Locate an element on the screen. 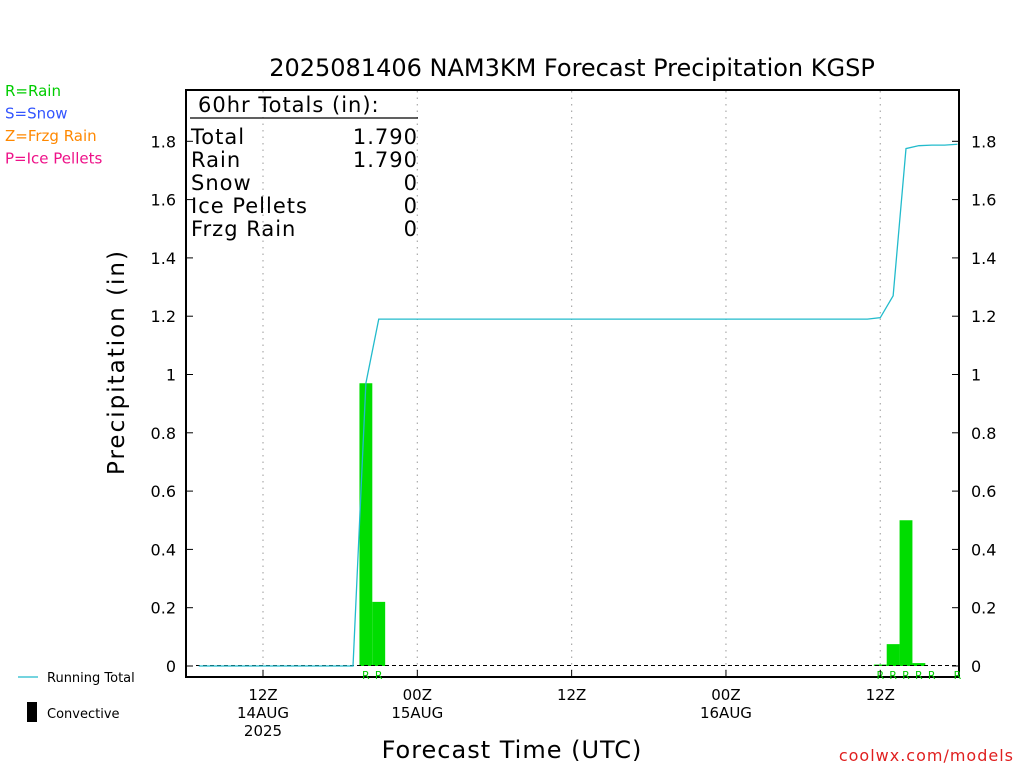  y-tick-label-right: 1.4 is located at coordinates (983, 258).